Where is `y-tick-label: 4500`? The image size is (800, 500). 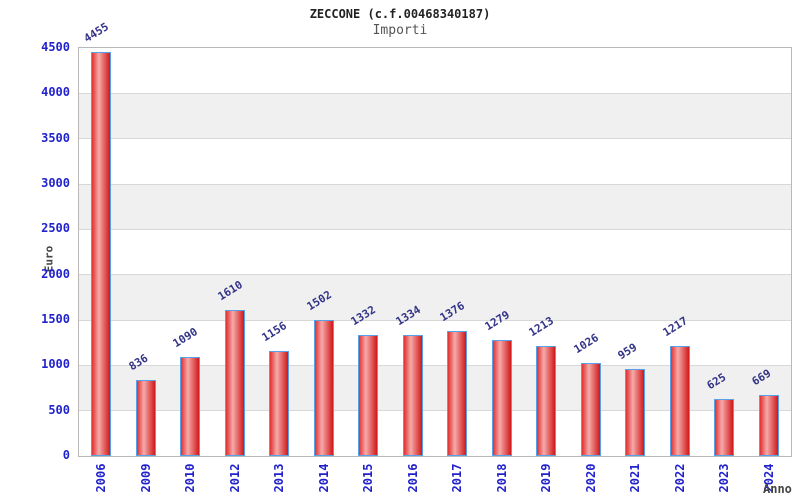 y-tick-label: 4500 is located at coordinates (55, 47).